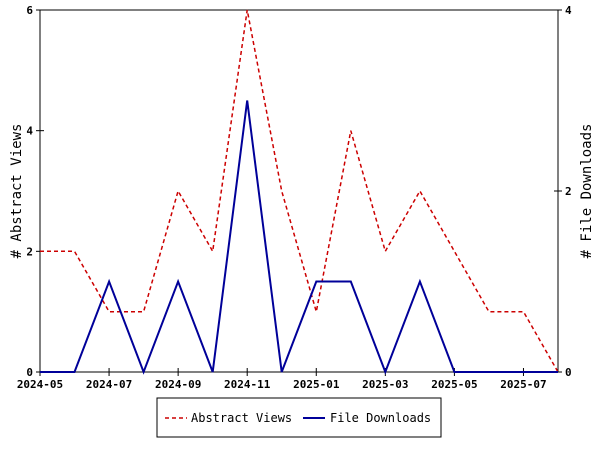 This screenshot has height=450, width=600. What do you see at coordinates (29, 251) in the screenshot?
I see `left-tick-label: 2` at bounding box center [29, 251].